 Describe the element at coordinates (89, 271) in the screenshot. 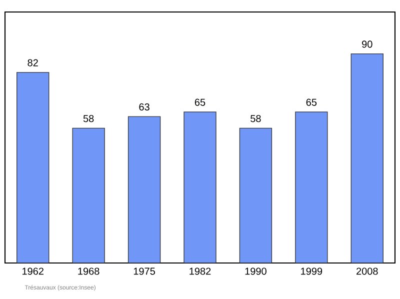

I see `x-tick-label: 1968` at that location.